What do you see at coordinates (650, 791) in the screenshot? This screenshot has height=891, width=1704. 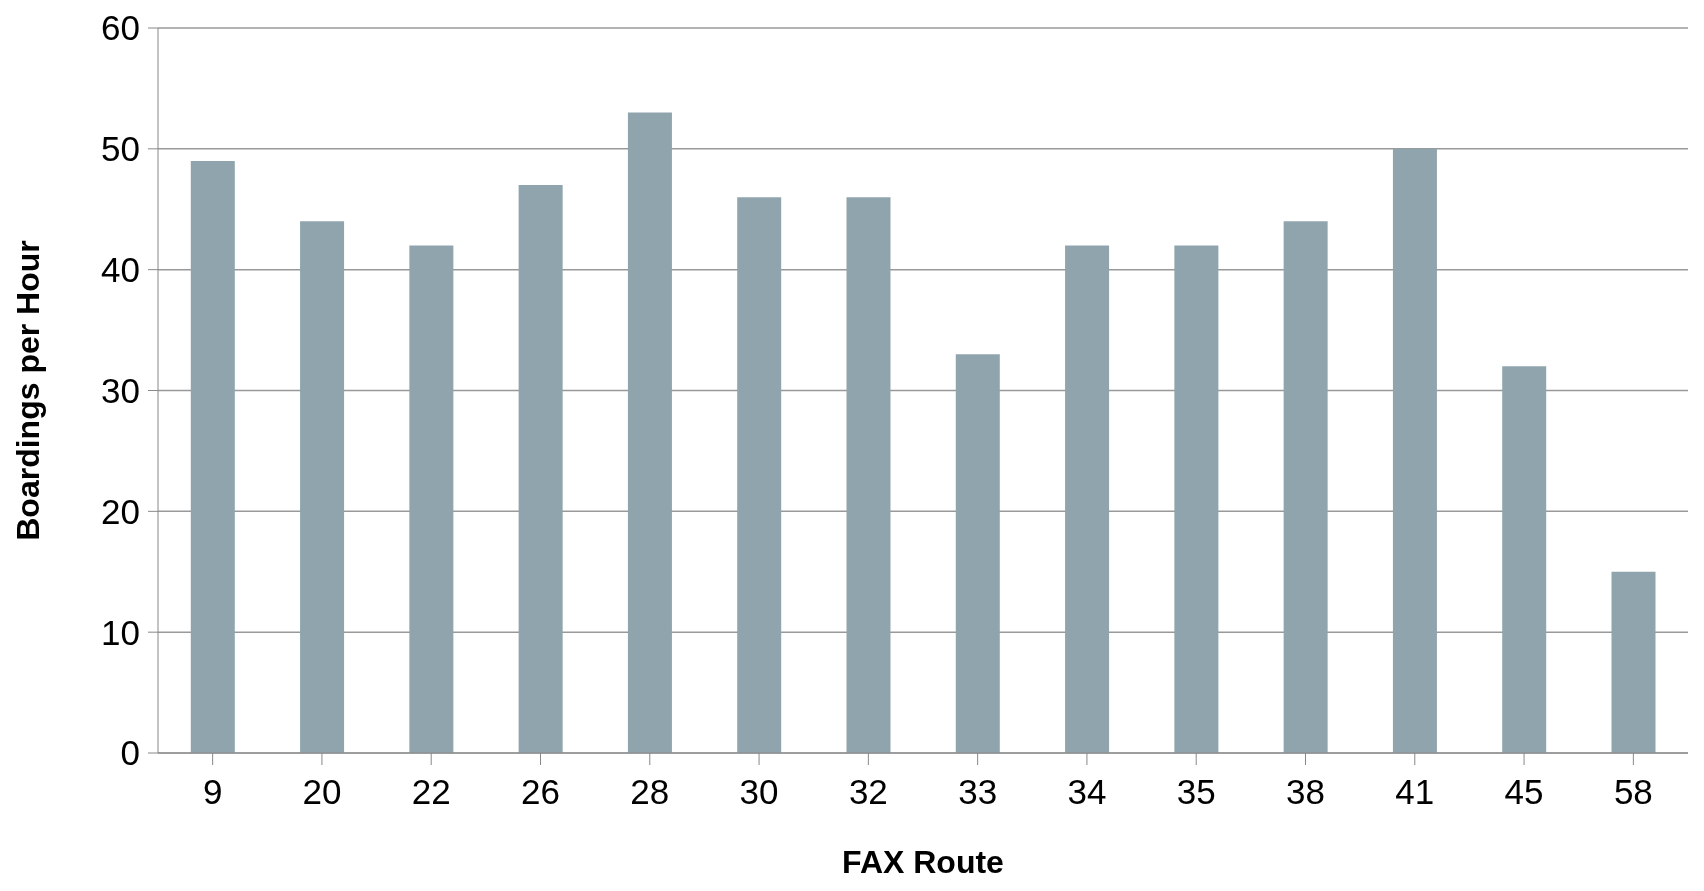 I see `x-tick-label: 28` at bounding box center [650, 791].